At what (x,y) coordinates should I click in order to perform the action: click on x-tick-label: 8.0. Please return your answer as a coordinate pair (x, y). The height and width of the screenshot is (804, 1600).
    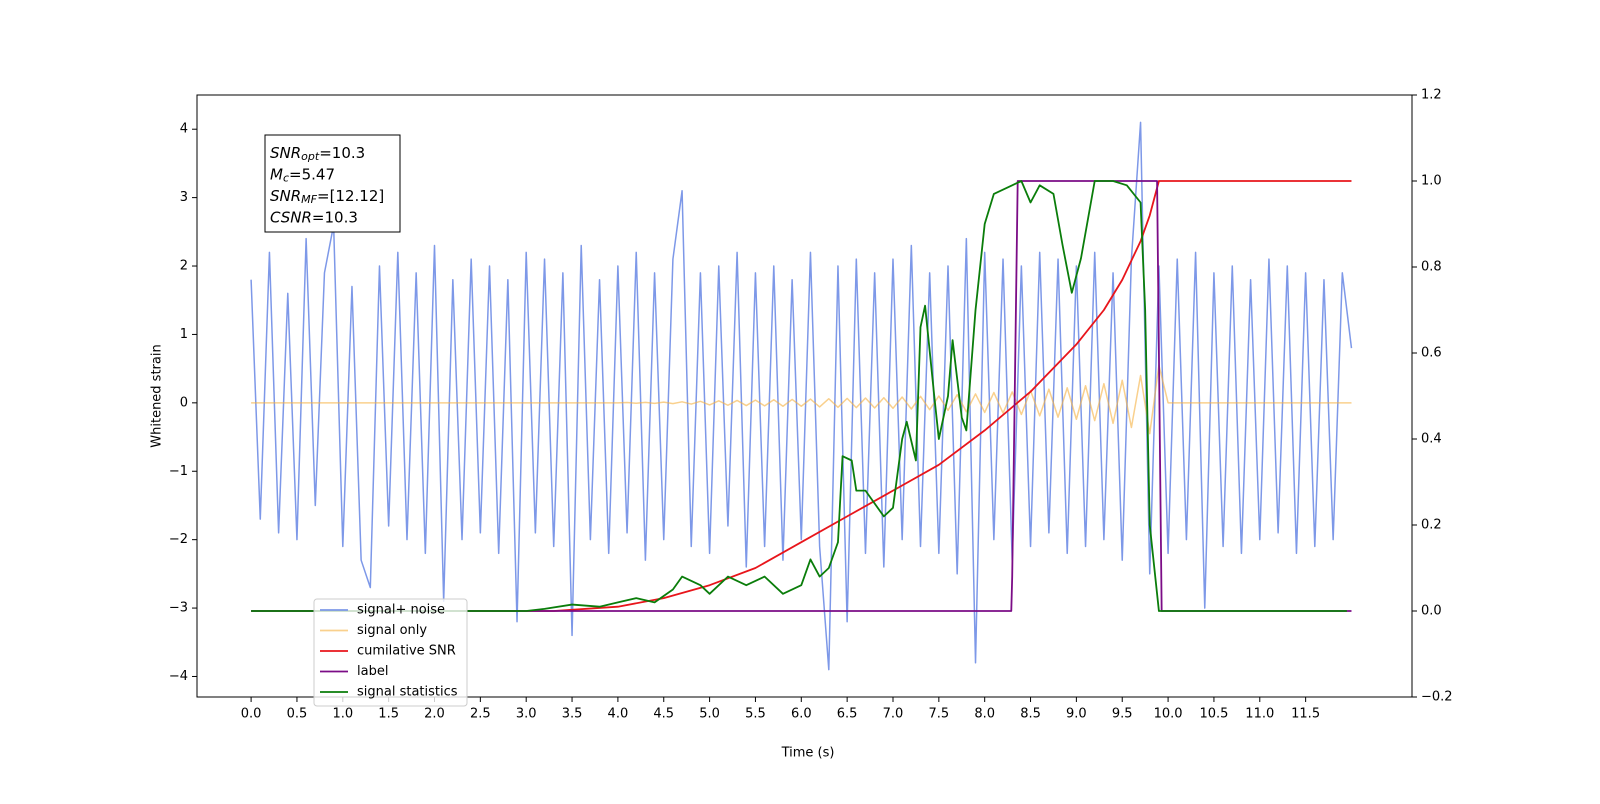
    Looking at the image, I should click on (984, 714).